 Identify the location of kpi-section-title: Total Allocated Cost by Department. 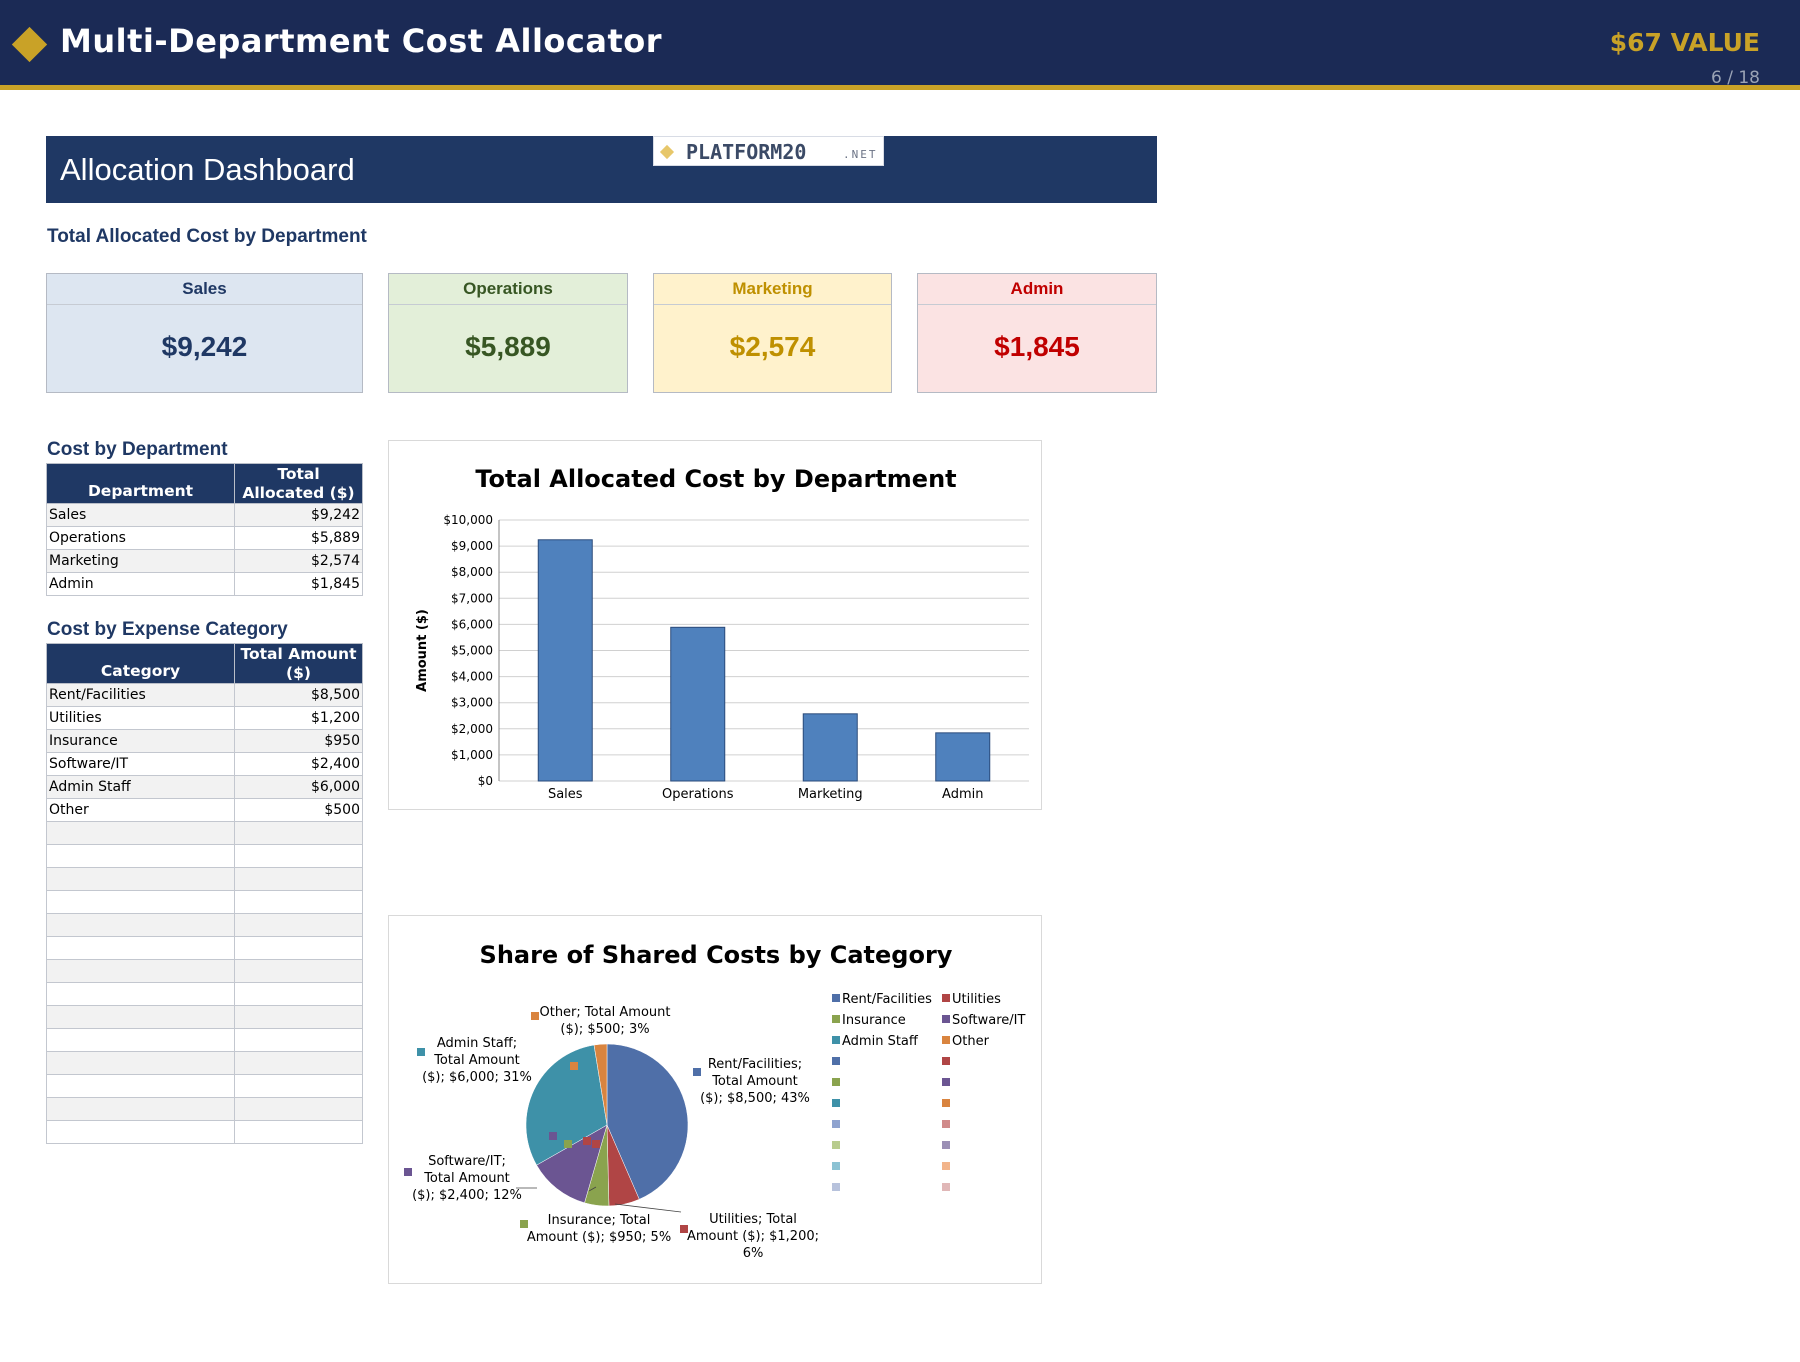
(207, 236).